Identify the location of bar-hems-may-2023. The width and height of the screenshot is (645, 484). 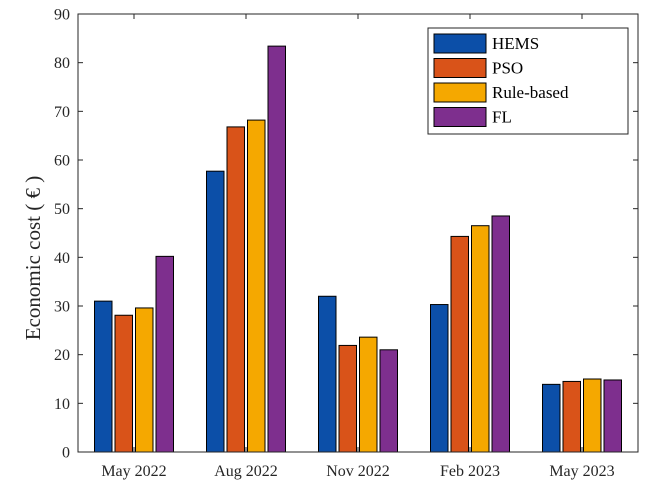
(551, 418).